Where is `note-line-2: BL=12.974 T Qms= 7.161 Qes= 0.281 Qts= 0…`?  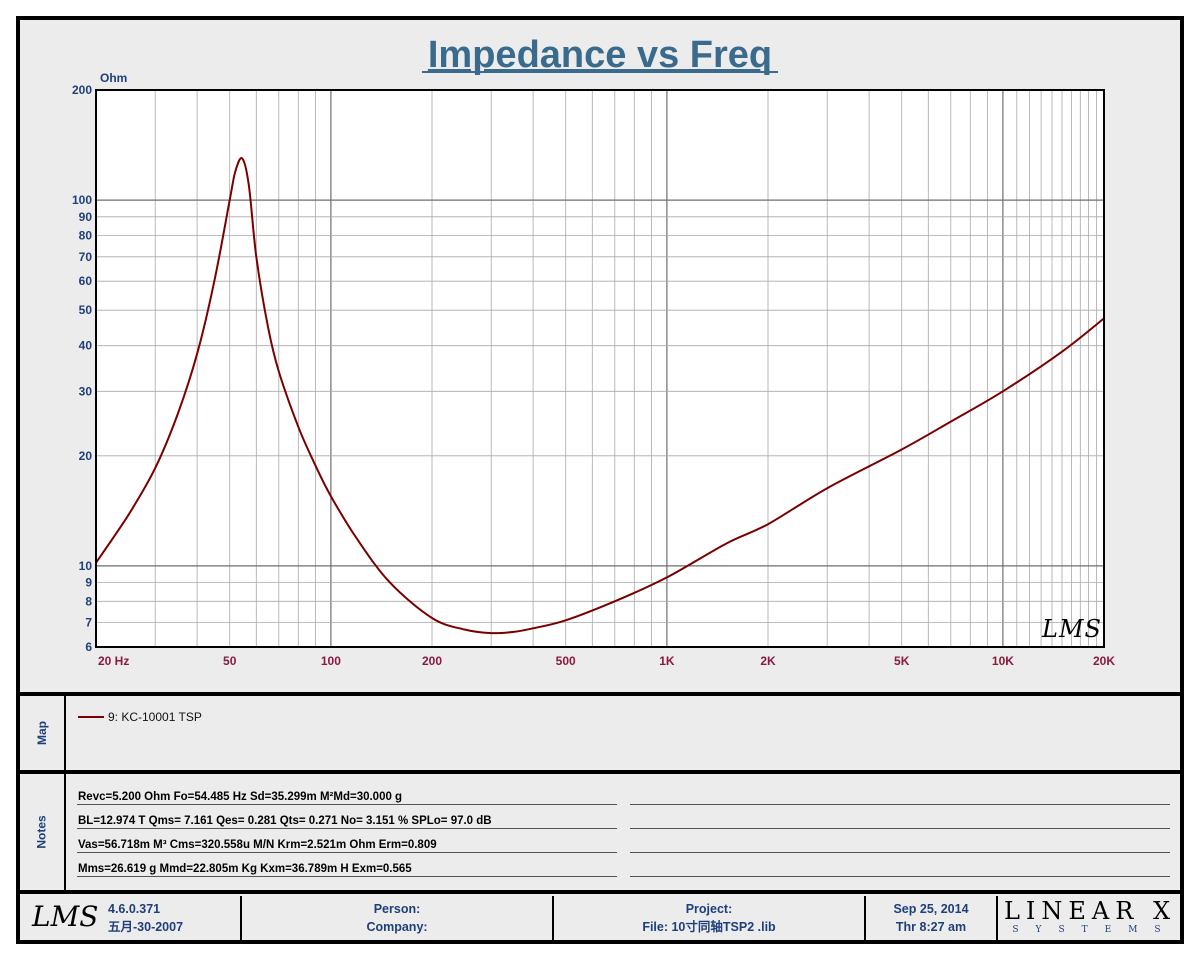
note-line-2: BL=12.974 T Qms= 7.161 Qes= 0.281 Qts= 0… is located at coordinates (285, 821).